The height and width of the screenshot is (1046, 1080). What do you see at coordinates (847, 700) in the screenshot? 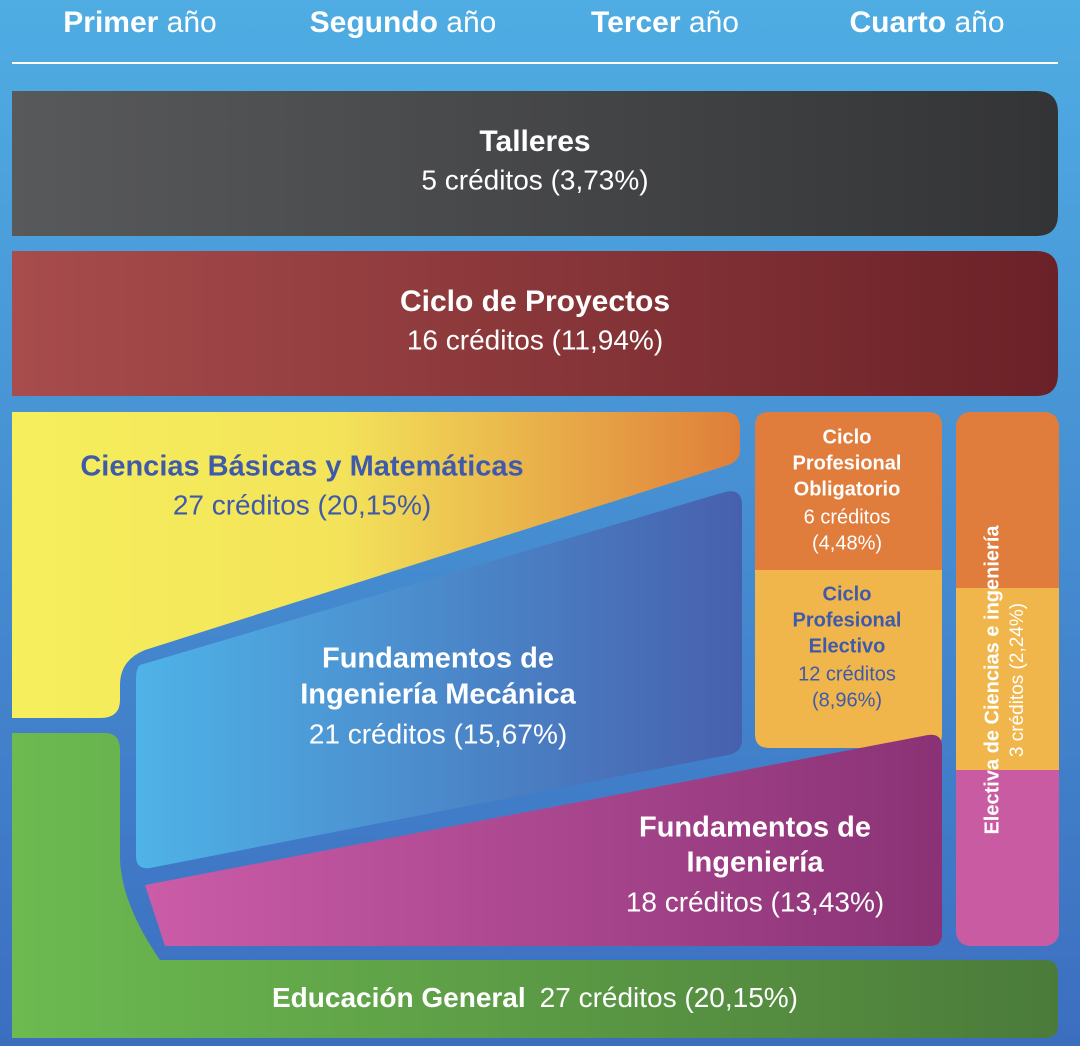
I see `block-credits: (8,96%)` at bounding box center [847, 700].